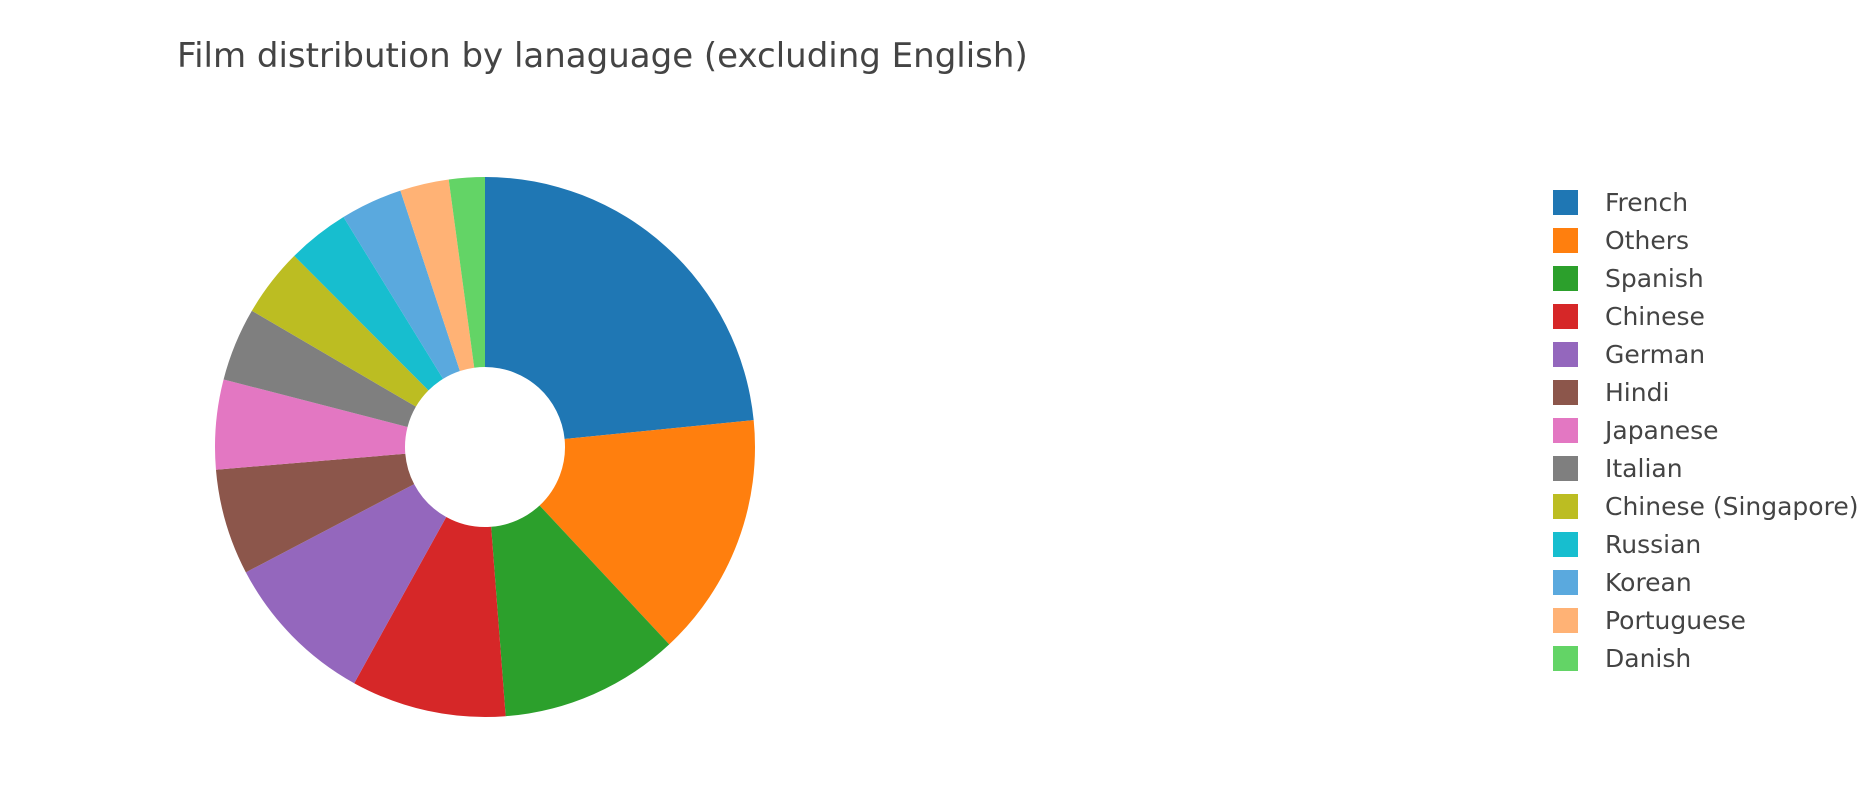 Image resolution: width=1862 pixels, height=790 pixels. What do you see at coordinates (1647, 240) in the screenshot?
I see `legend-label: Others` at bounding box center [1647, 240].